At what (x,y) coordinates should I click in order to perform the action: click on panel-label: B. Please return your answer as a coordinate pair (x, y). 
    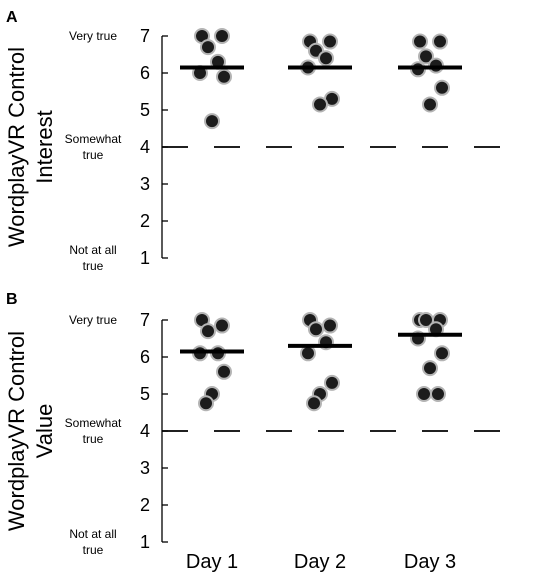
    Looking at the image, I should click on (12, 299).